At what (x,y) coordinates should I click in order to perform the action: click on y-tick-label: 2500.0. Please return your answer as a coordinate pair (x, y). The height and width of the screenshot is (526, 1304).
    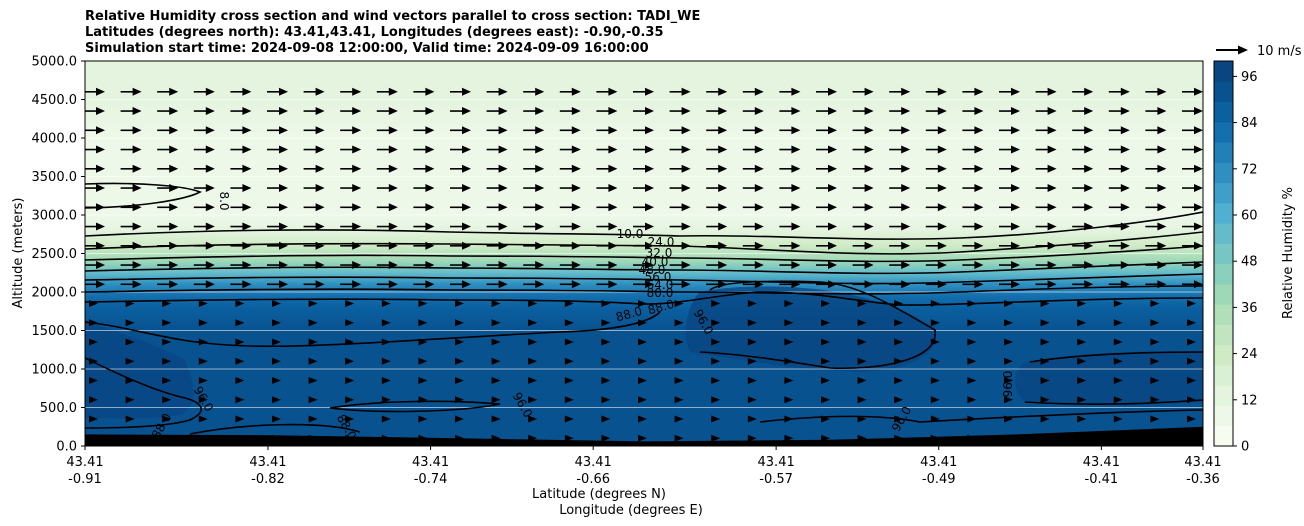
    Looking at the image, I should click on (55, 254).